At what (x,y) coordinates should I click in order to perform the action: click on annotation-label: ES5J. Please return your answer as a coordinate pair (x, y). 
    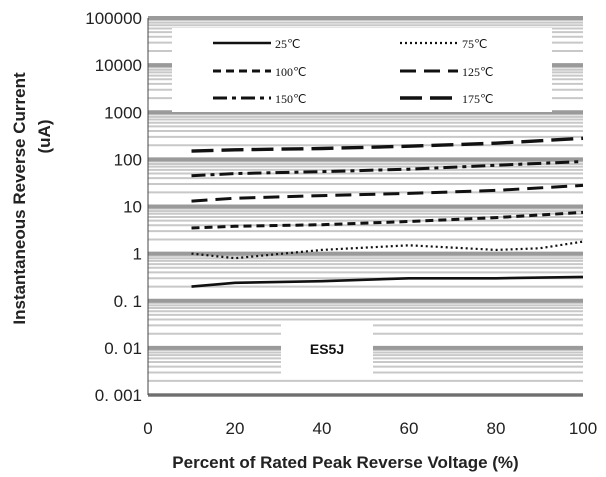
    Looking at the image, I should click on (327, 349).